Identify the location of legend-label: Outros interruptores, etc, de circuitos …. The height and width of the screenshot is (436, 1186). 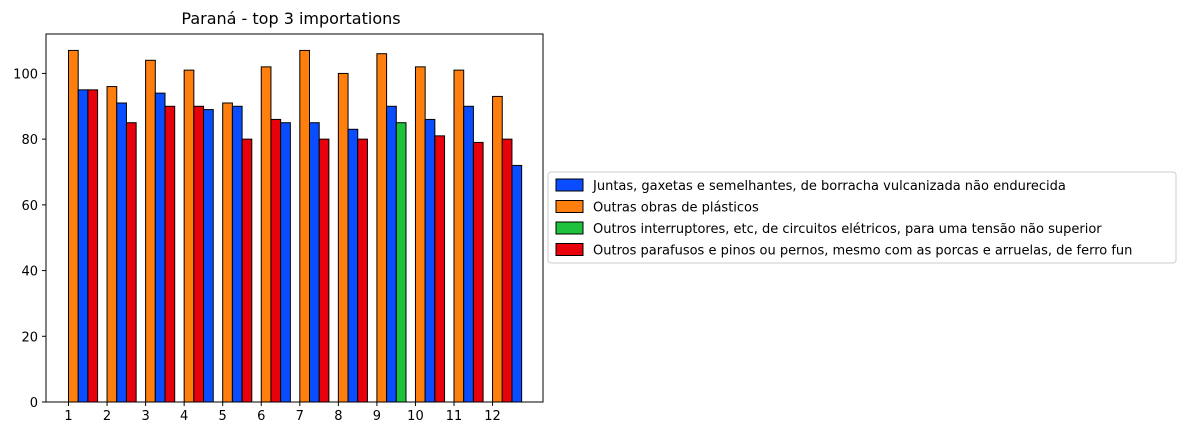
(847, 229).